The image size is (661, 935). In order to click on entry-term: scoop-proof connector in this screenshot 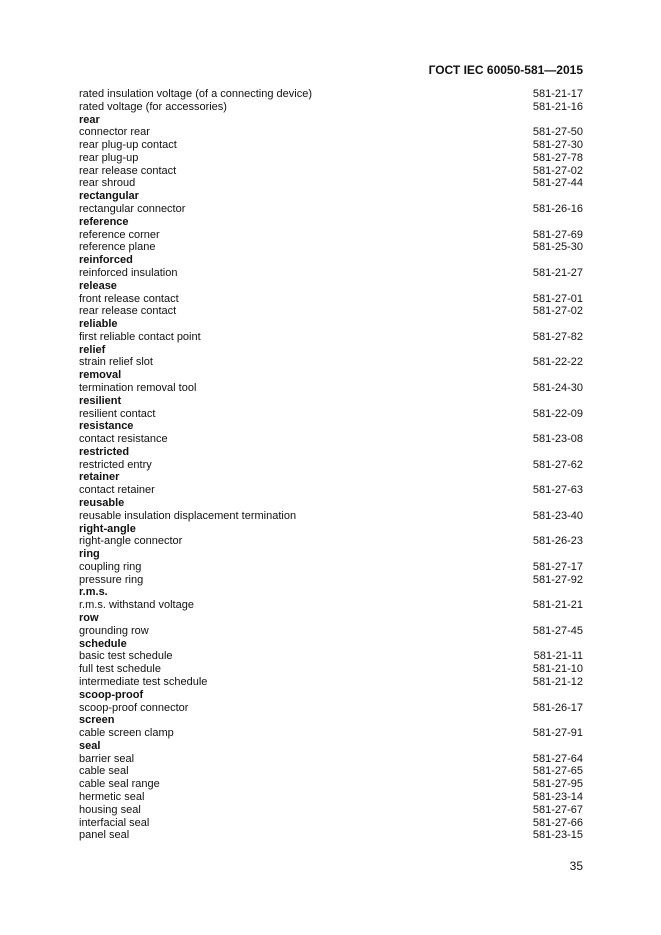, I will do `click(134, 707)`.